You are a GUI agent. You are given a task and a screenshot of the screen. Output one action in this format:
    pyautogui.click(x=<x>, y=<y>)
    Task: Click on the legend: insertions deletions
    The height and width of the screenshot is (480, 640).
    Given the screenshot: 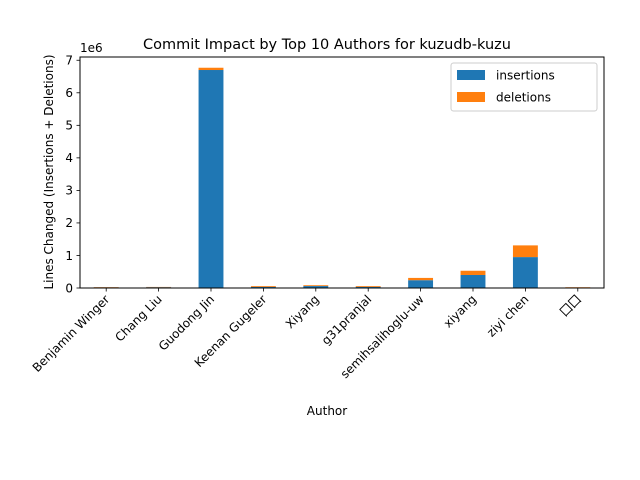 What is the action you would take?
    pyautogui.click(x=524, y=87)
    